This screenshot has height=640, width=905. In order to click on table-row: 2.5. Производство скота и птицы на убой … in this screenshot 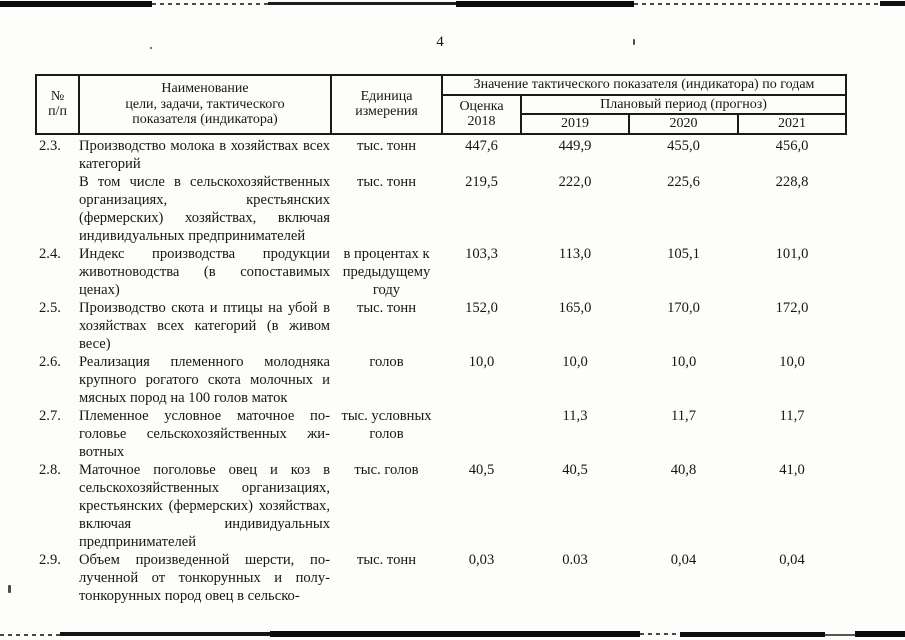, I will do `click(441, 326)`.